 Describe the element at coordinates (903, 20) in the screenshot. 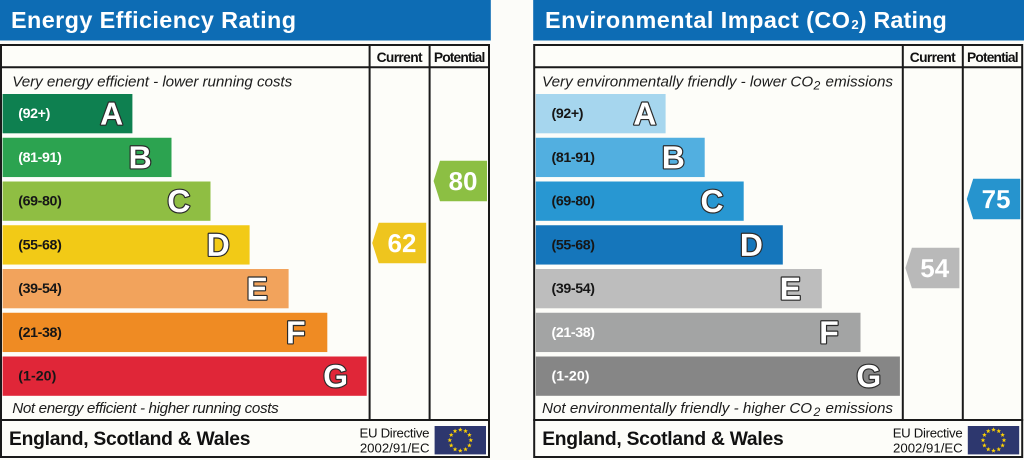

I see `svg-text: ) Rating` at that location.